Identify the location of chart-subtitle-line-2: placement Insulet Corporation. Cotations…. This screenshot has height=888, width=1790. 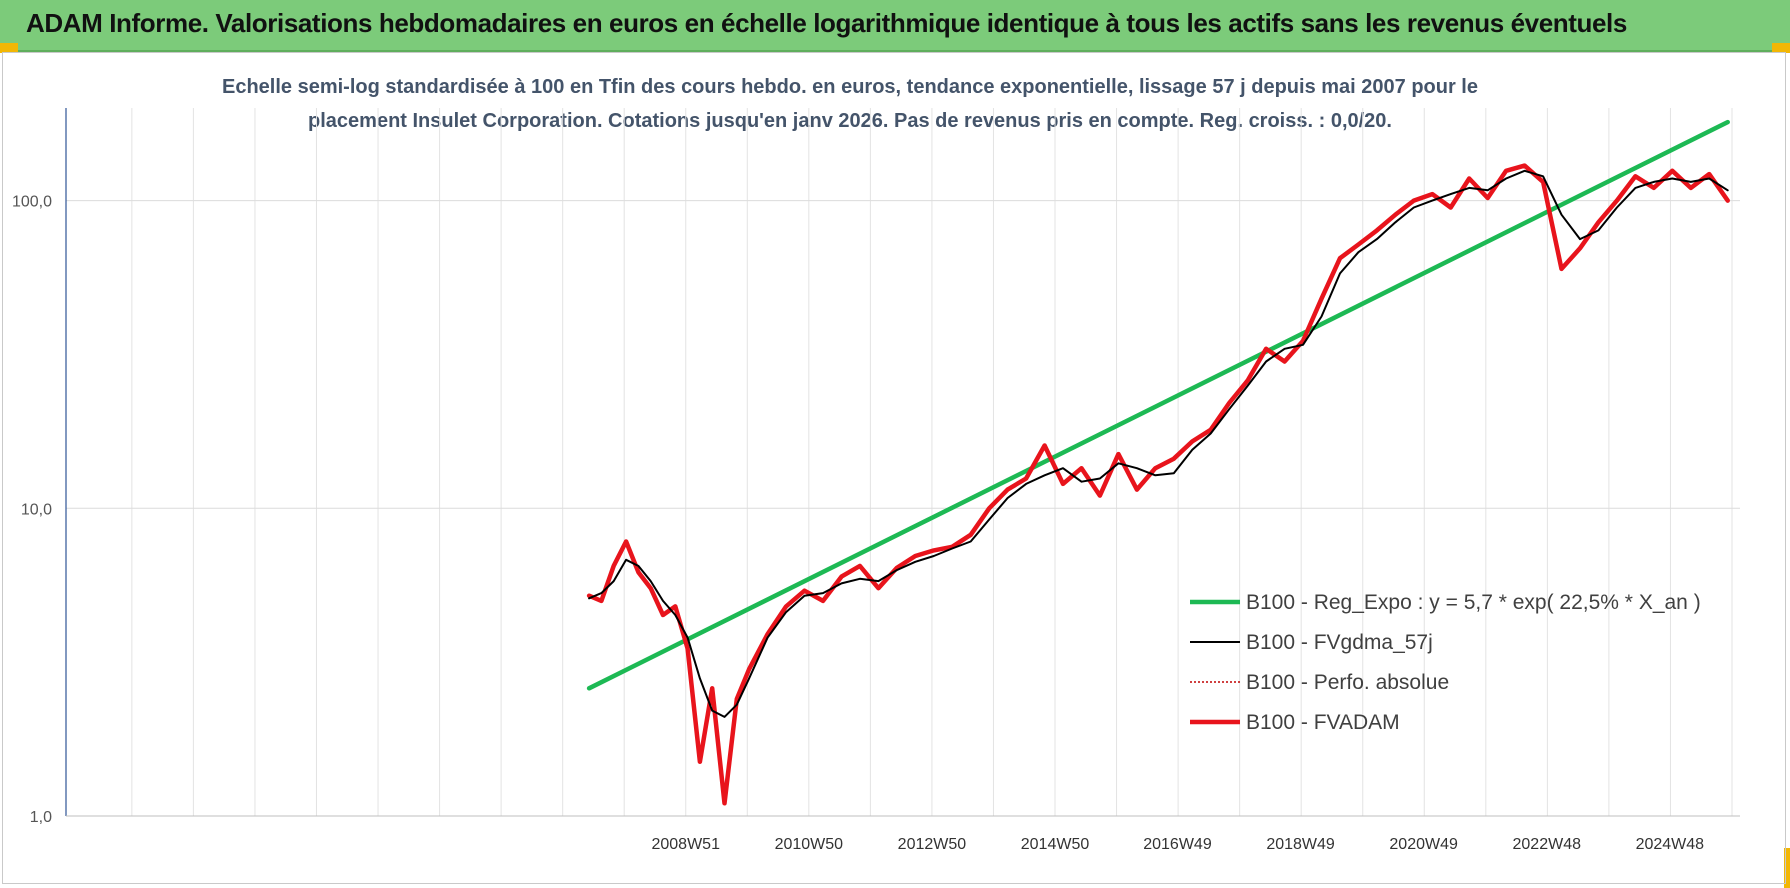
(850, 121).